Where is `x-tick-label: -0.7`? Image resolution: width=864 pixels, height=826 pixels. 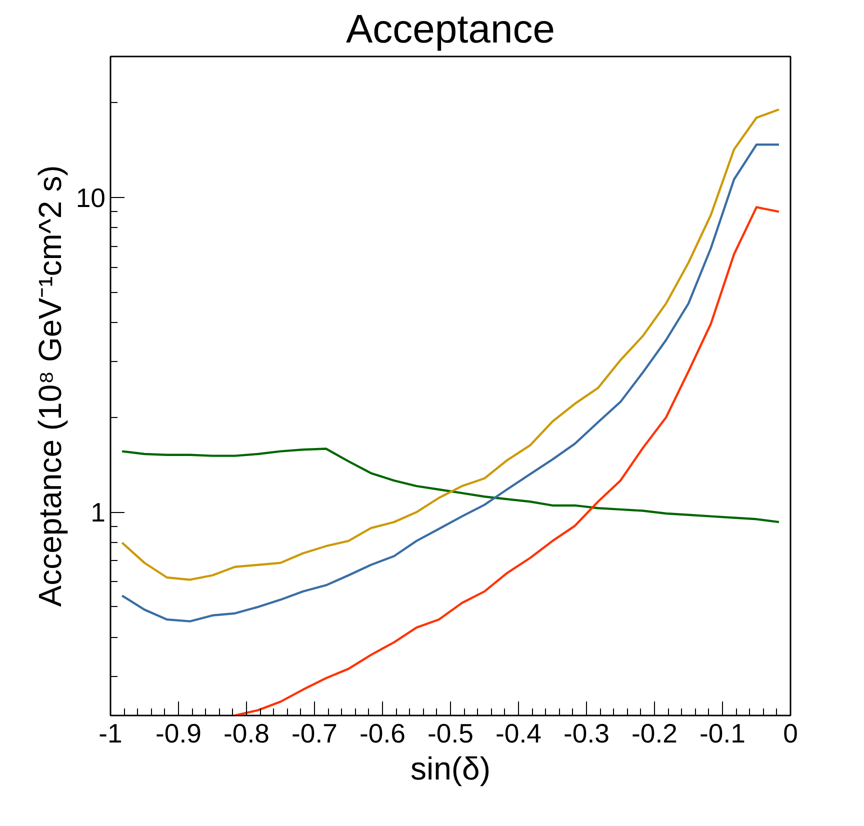 x-tick-label: -0.7 is located at coordinates (315, 733).